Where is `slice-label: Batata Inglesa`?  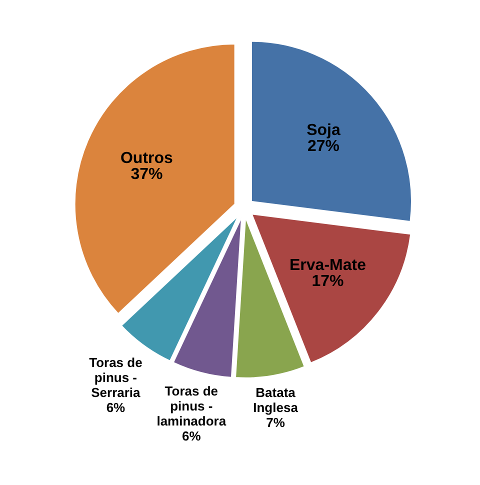 slice-label: Batata Inglesa is located at coordinates (276, 400).